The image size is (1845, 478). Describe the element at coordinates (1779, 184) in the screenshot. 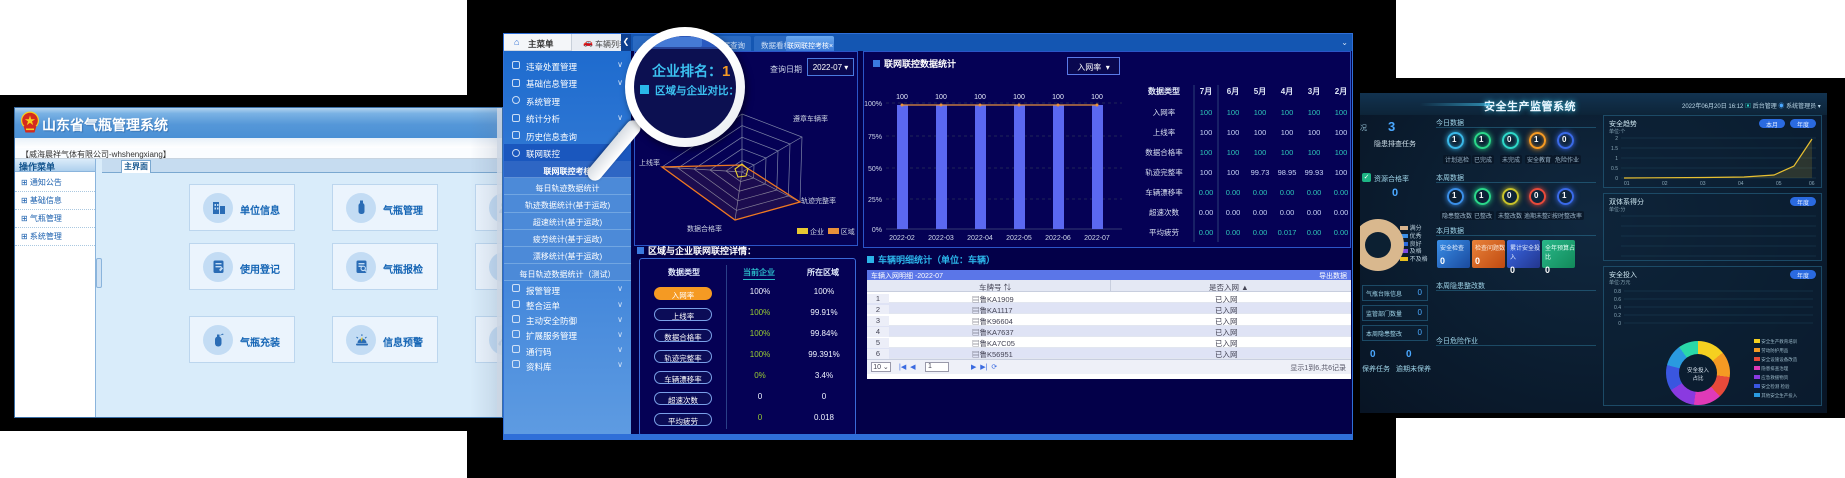

I see `svg-text: 05` at that location.